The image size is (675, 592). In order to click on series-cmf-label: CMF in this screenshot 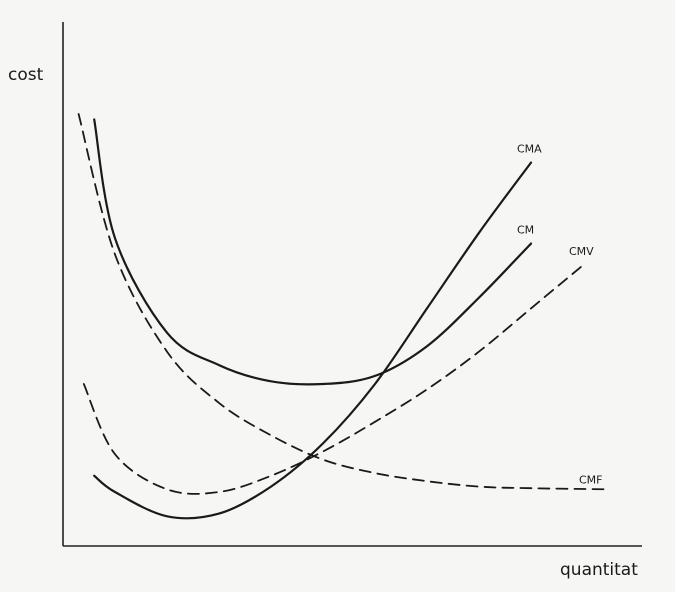, I will do `click(591, 479)`.